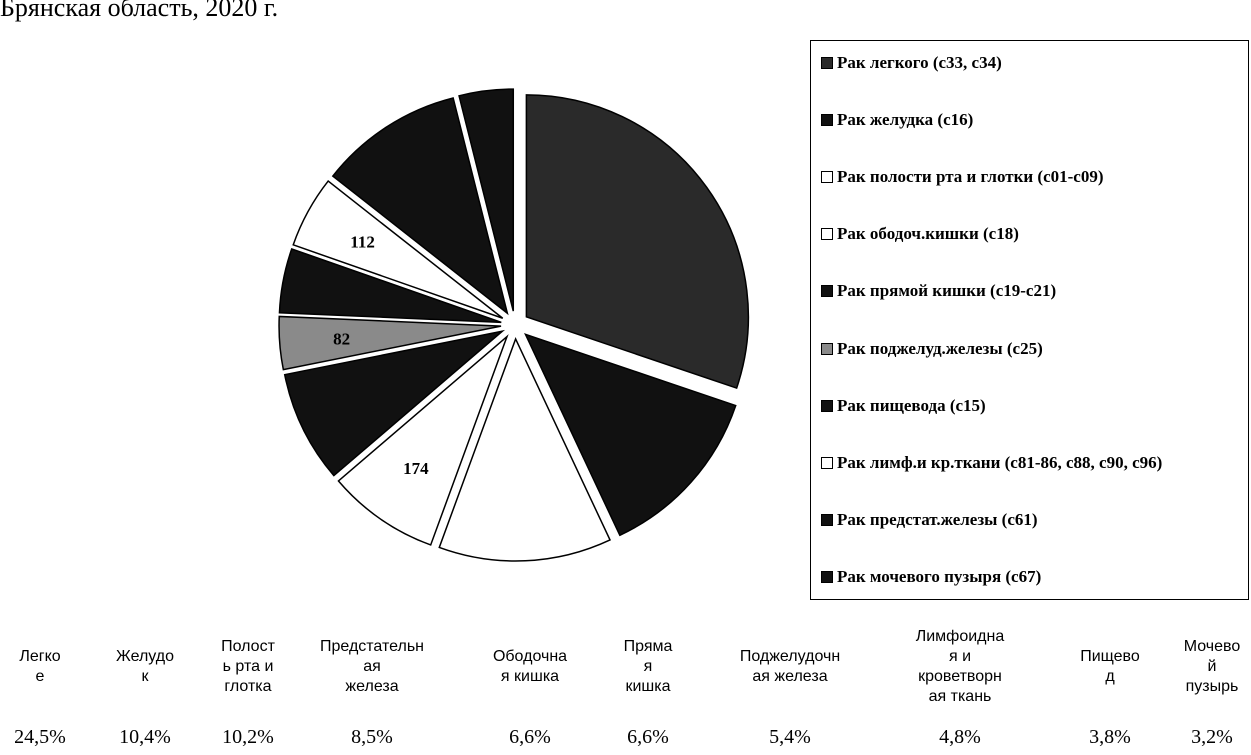 This screenshot has height=755, width=1251. I want to click on legend-item: Рак поджелуд.железы (с25), so click(1029, 349).